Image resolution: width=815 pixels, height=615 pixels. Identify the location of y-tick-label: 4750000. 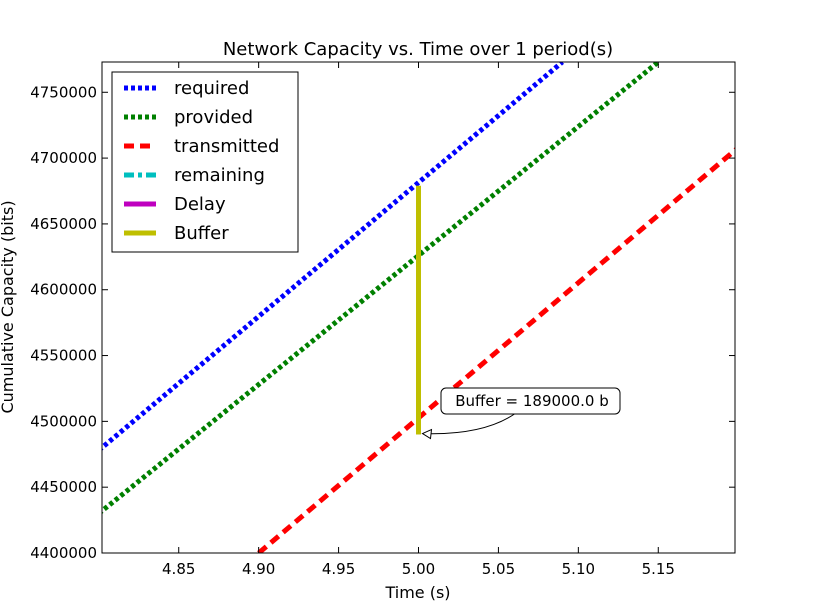
(63, 92).